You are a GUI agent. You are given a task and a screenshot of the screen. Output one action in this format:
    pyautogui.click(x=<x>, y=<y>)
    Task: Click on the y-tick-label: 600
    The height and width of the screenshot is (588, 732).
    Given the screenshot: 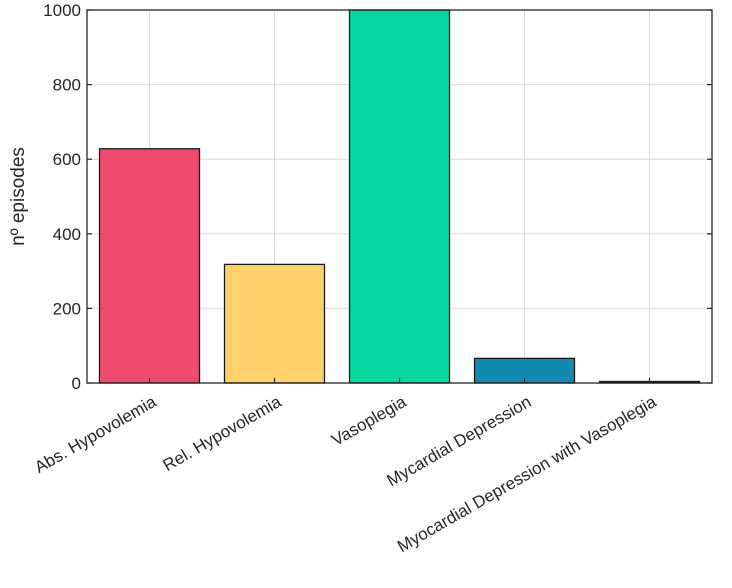 What is the action you would take?
    pyautogui.click(x=67, y=159)
    